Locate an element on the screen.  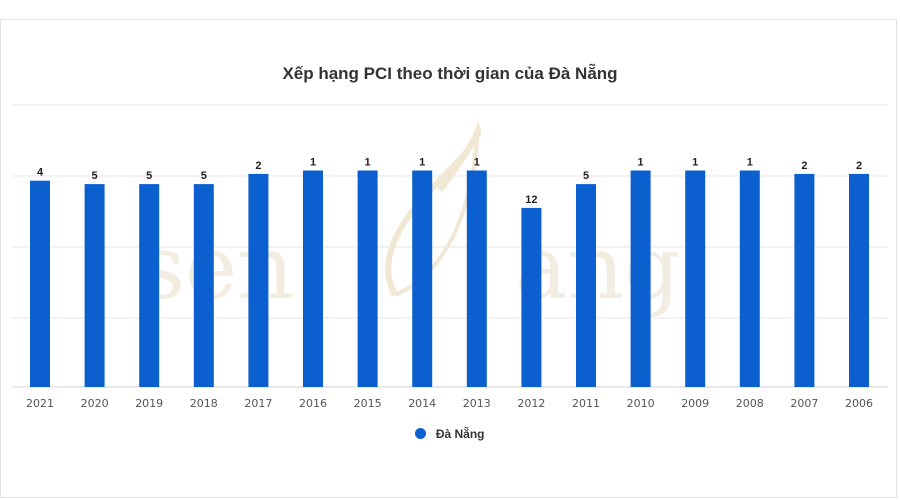
x-tick-2013: 2013 is located at coordinates (477, 403).